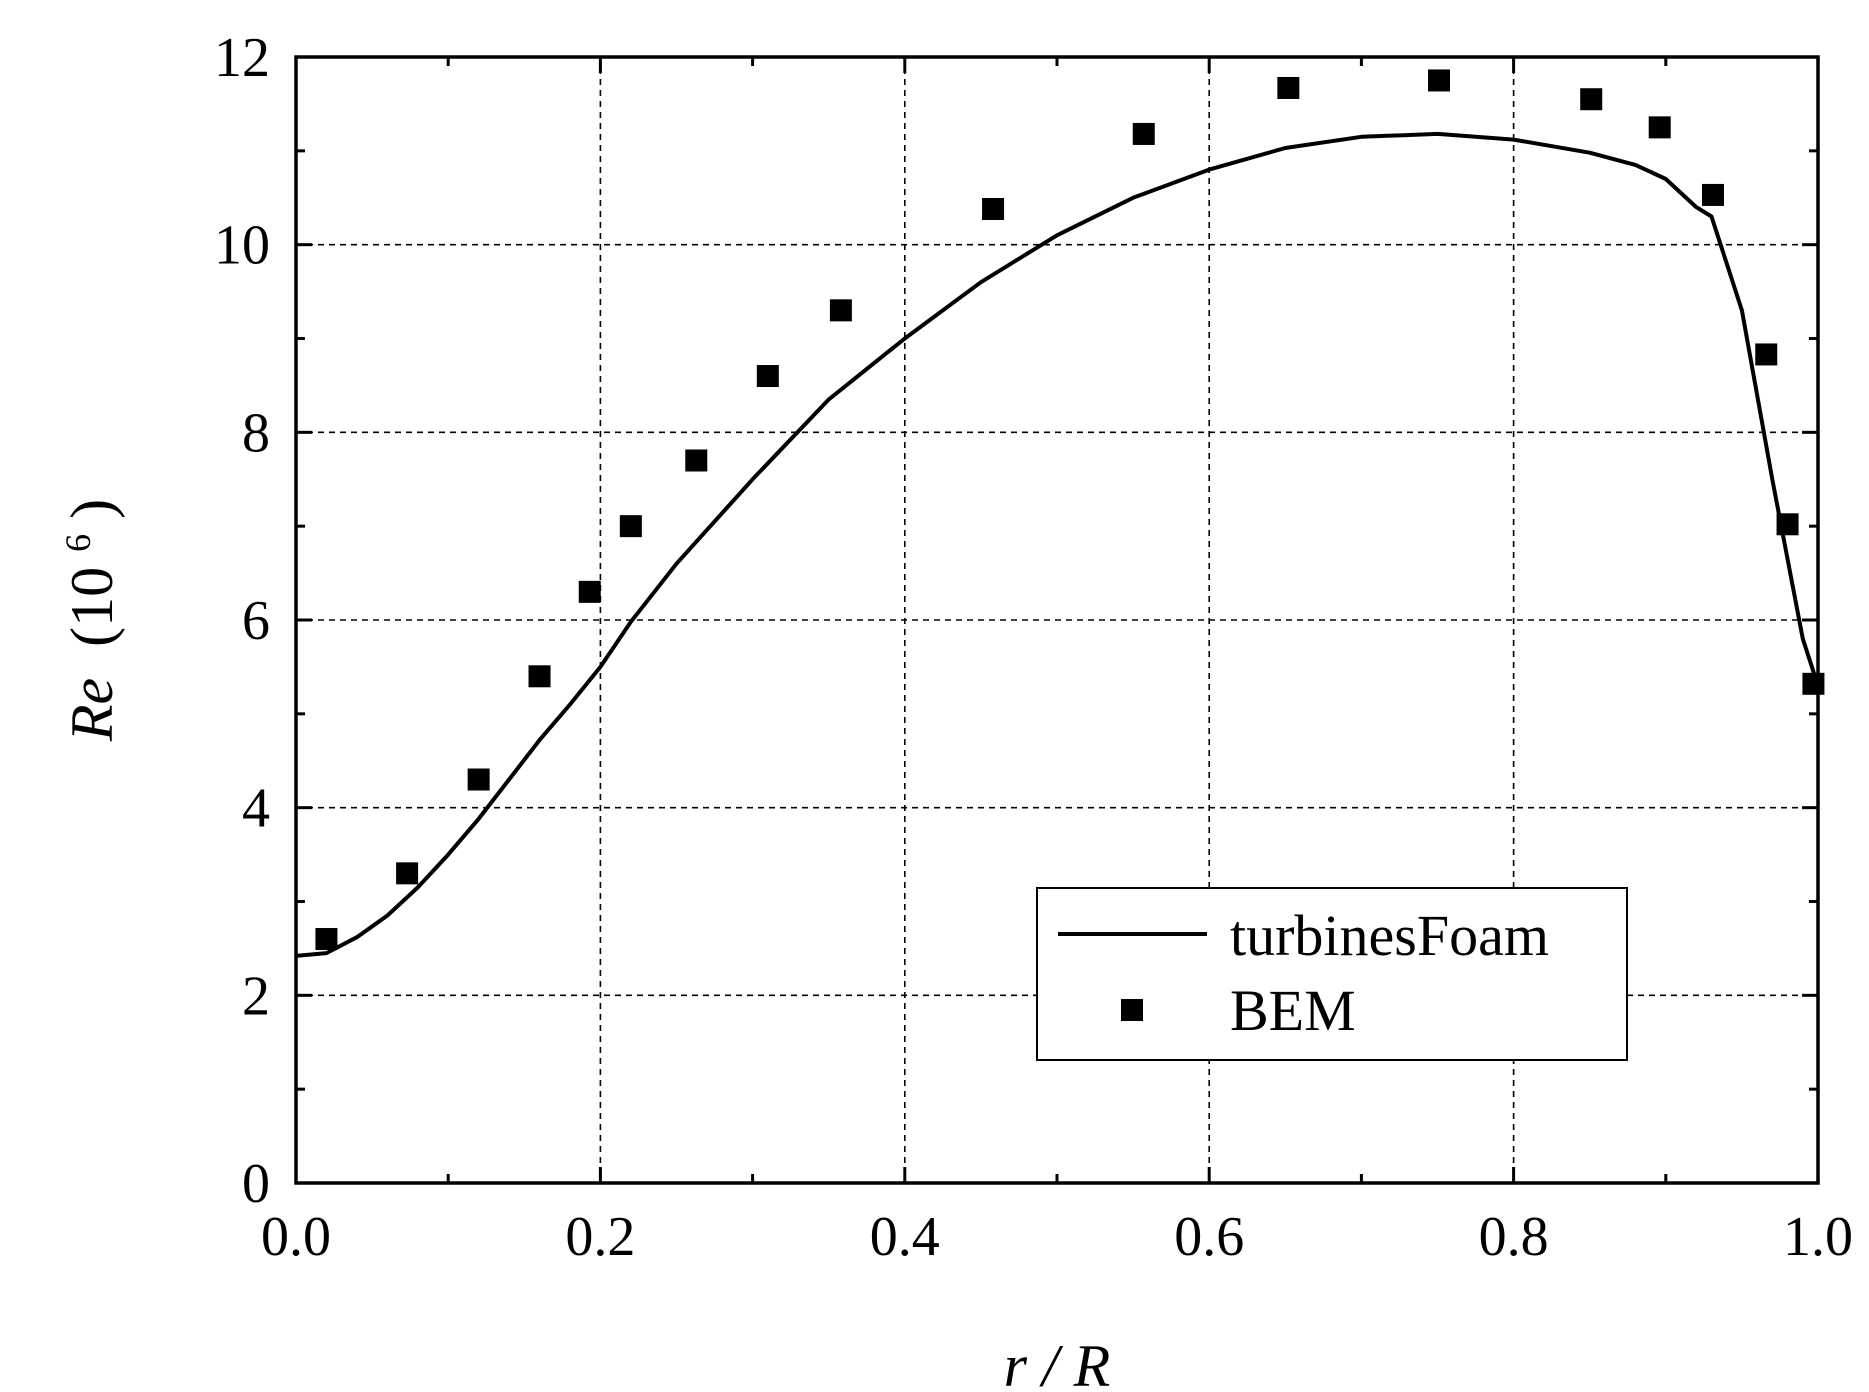 This screenshot has width=1869, height=1392. Describe the element at coordinates (1389, 935) in the screenshot. I see `legend-label-turbinesfoam: turbinesFoam` at that location.